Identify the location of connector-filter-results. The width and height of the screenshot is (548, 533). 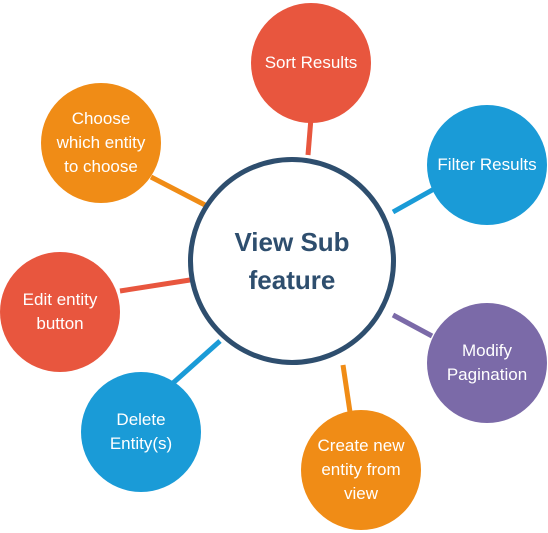
(413, 200).